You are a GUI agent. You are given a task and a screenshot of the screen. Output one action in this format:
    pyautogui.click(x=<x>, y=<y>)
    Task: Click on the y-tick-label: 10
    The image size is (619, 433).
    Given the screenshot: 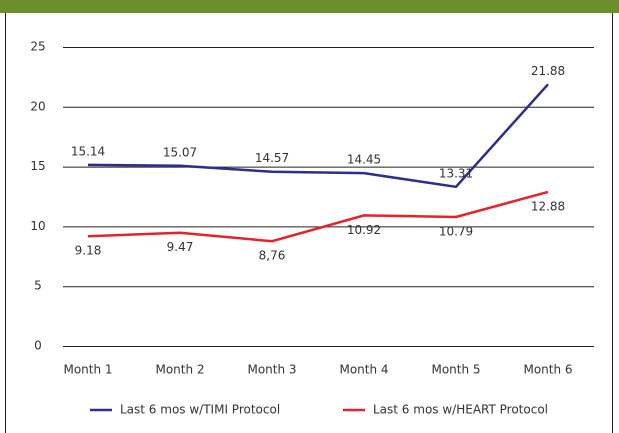 What is the action you would take?
    pyautogui.click(x=37, y=226)
    